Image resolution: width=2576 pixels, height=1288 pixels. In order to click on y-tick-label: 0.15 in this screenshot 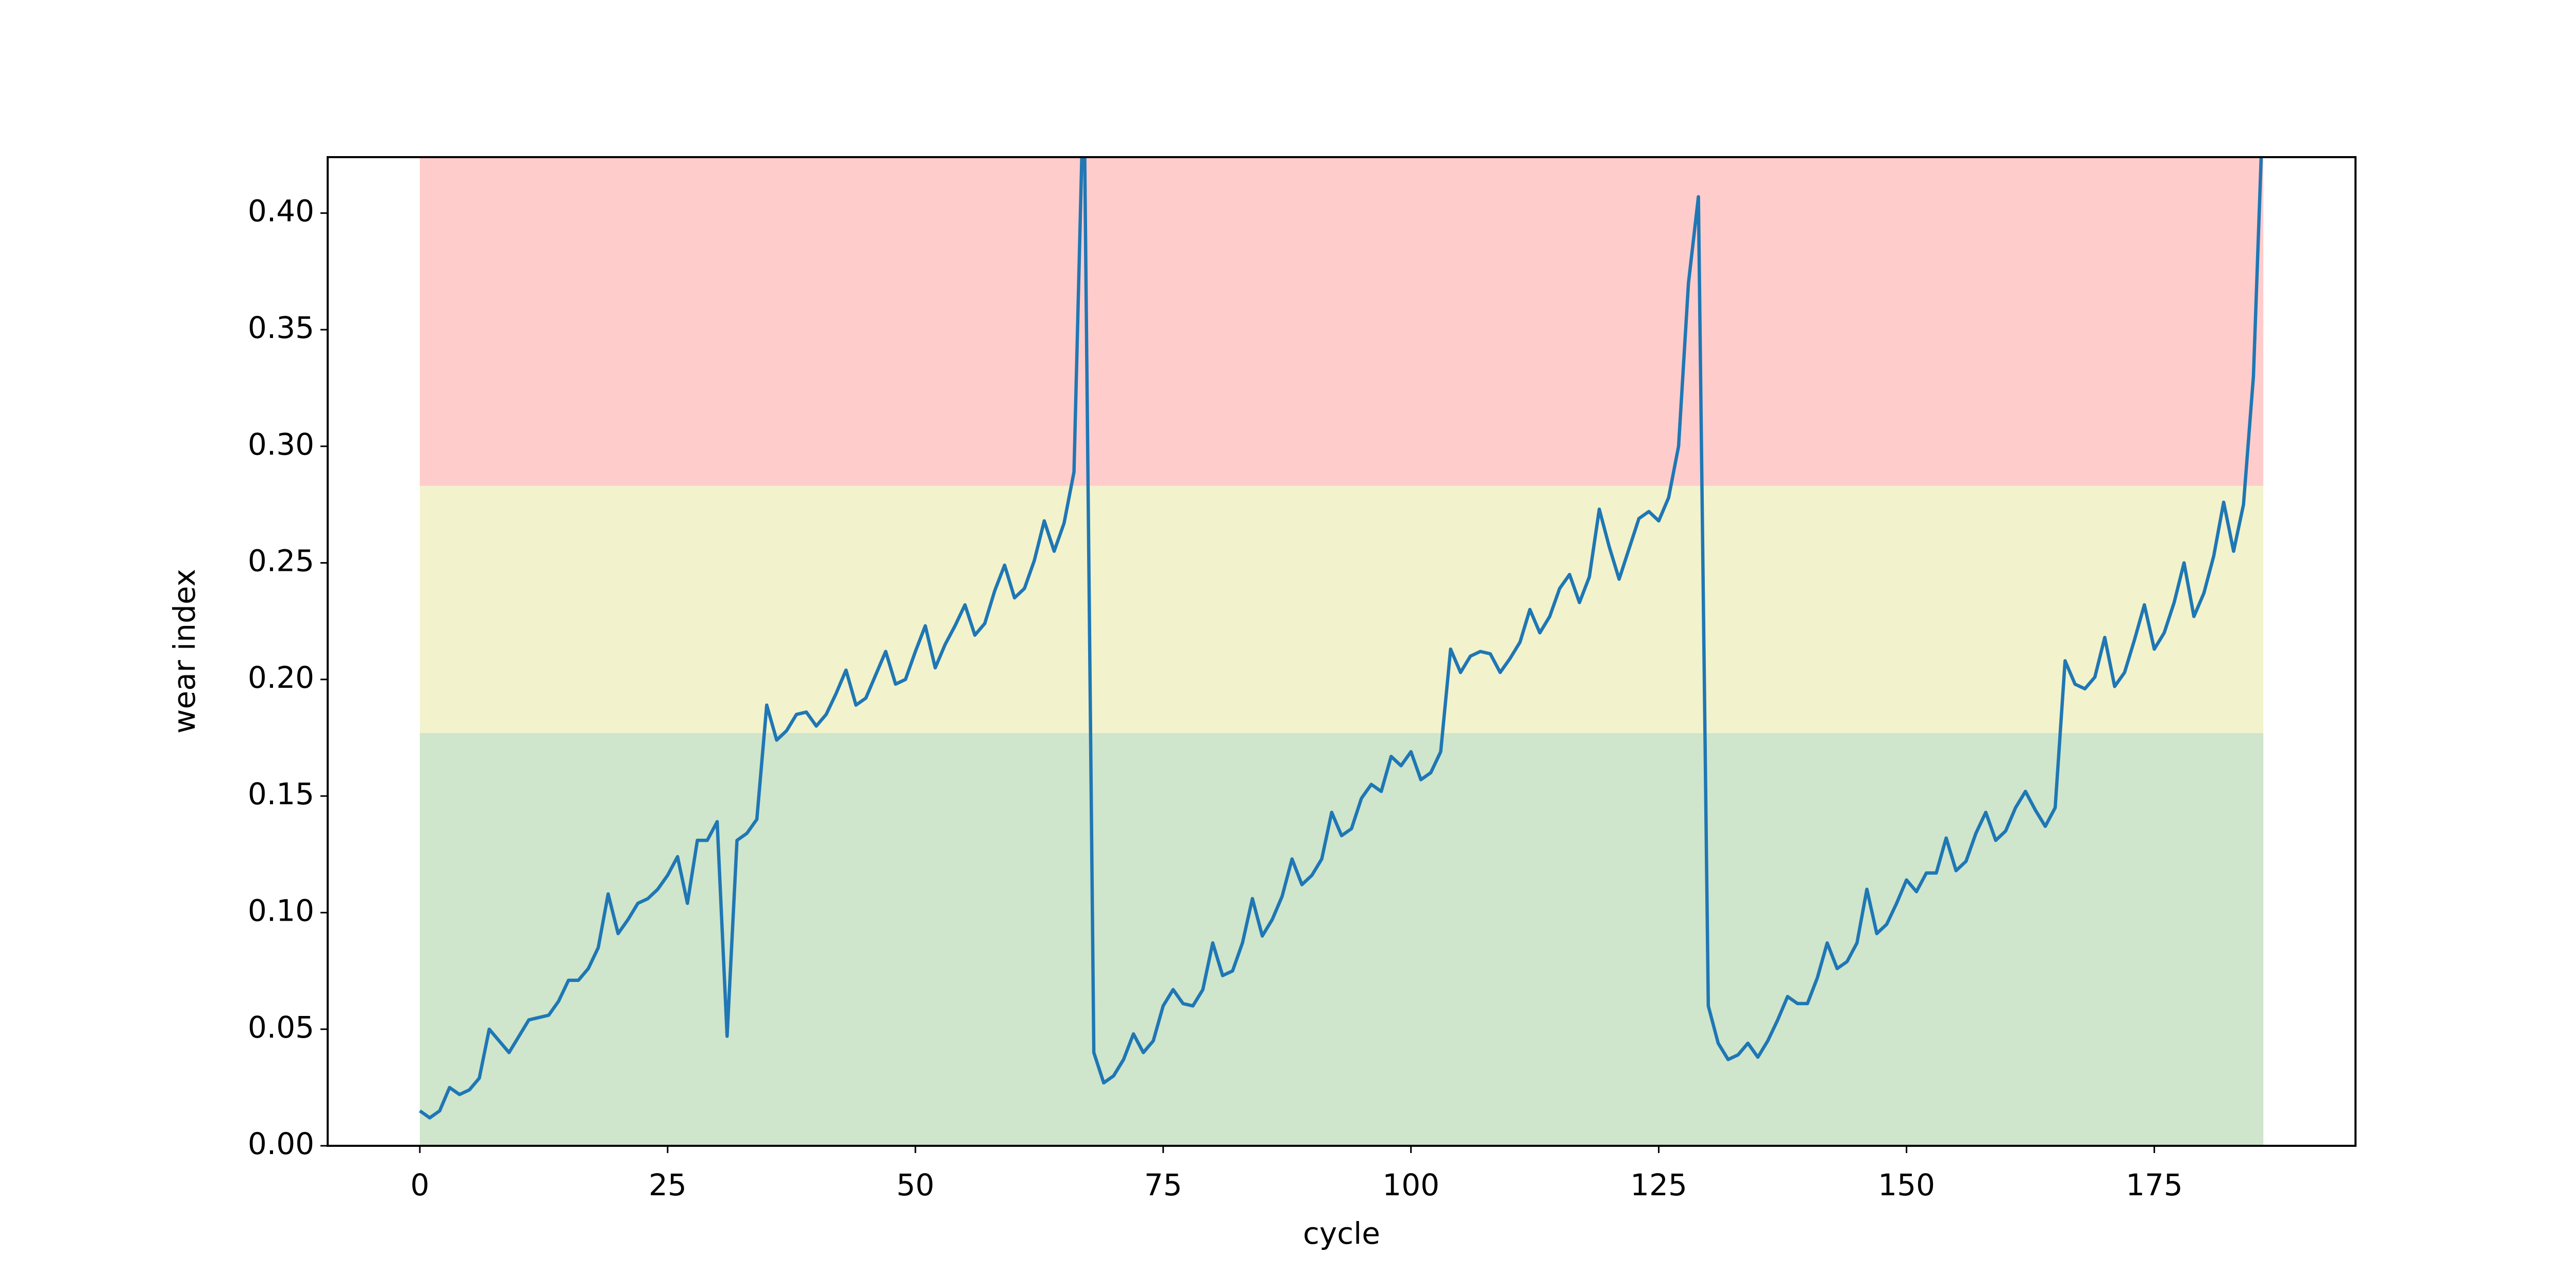, I will do `click(281, 793)`.